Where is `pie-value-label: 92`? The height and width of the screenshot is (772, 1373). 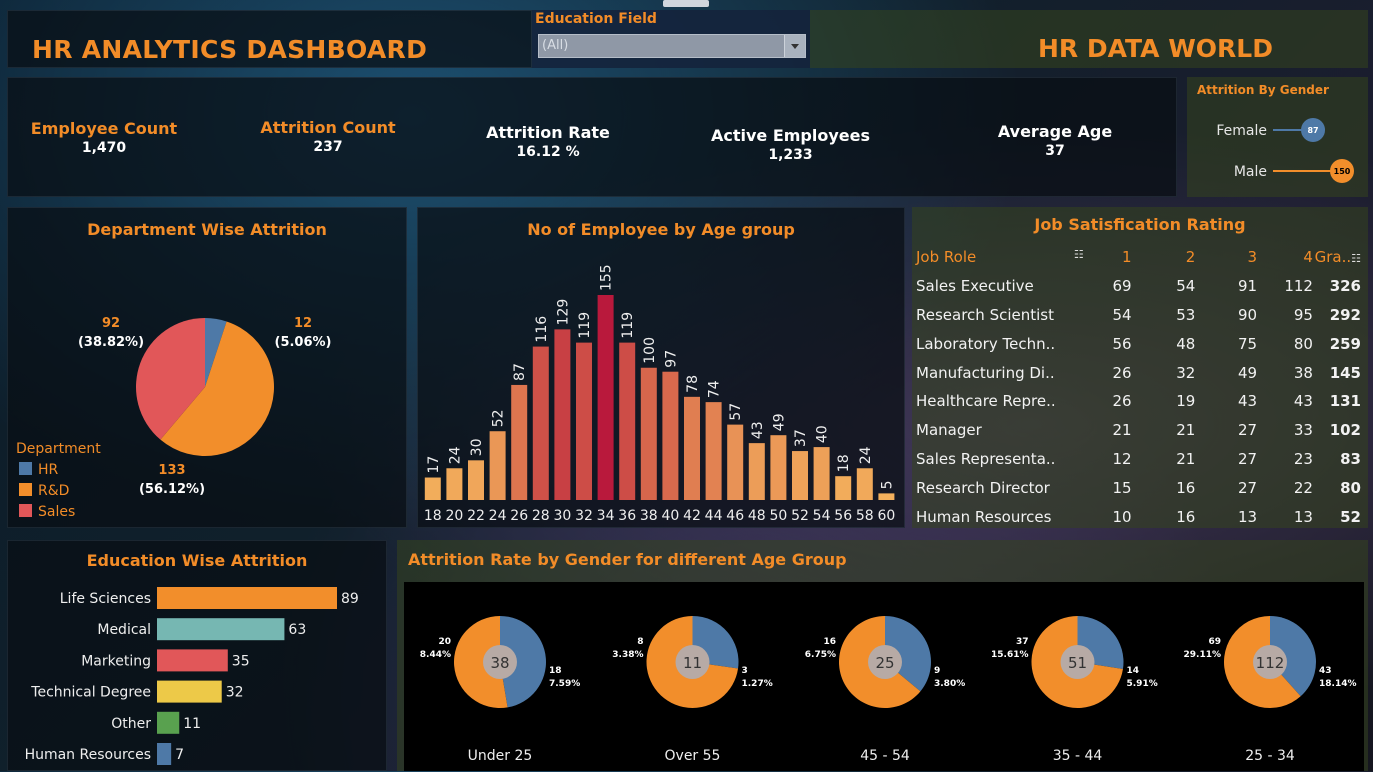 pie-value-label: 92 is located at coordinates (111, 323).